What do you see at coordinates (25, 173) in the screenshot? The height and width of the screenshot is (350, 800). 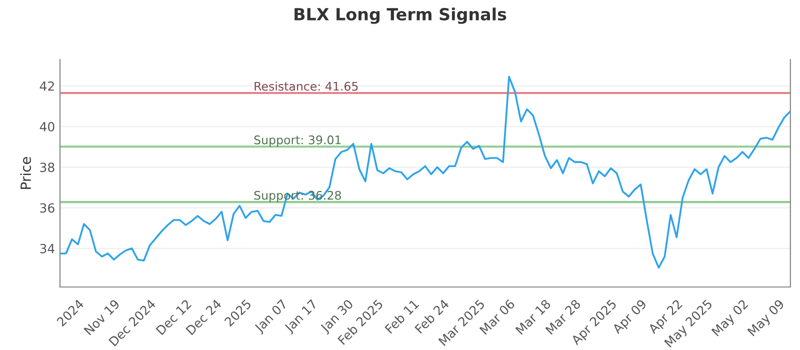 I see `y-axis-title: Price` at bounding box center [25, 173].